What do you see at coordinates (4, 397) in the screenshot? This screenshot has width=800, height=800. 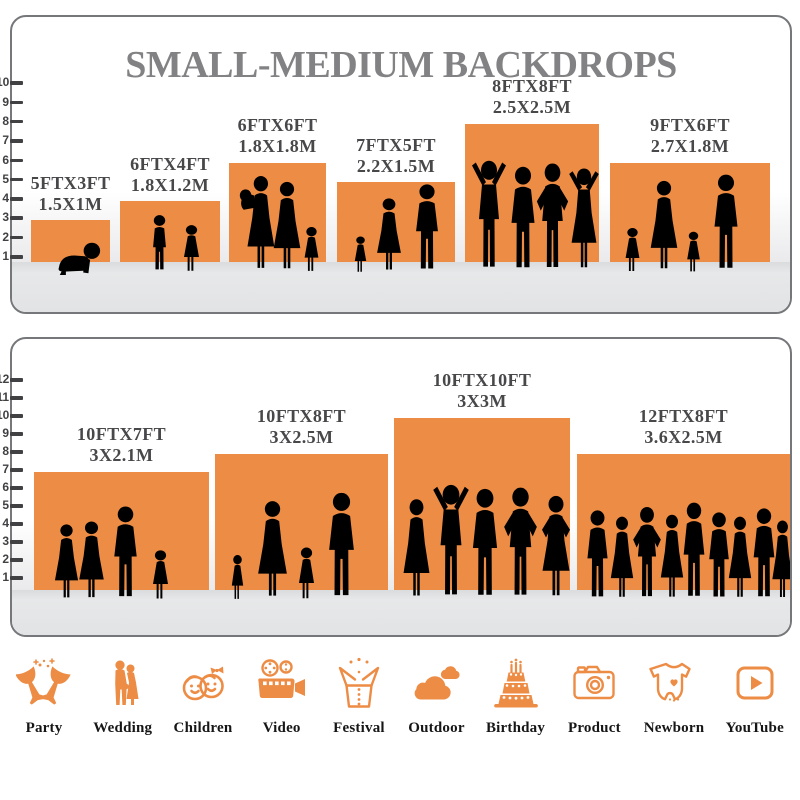 I see `y-axis-tick-label: 11` at bounding box center [4, 397].